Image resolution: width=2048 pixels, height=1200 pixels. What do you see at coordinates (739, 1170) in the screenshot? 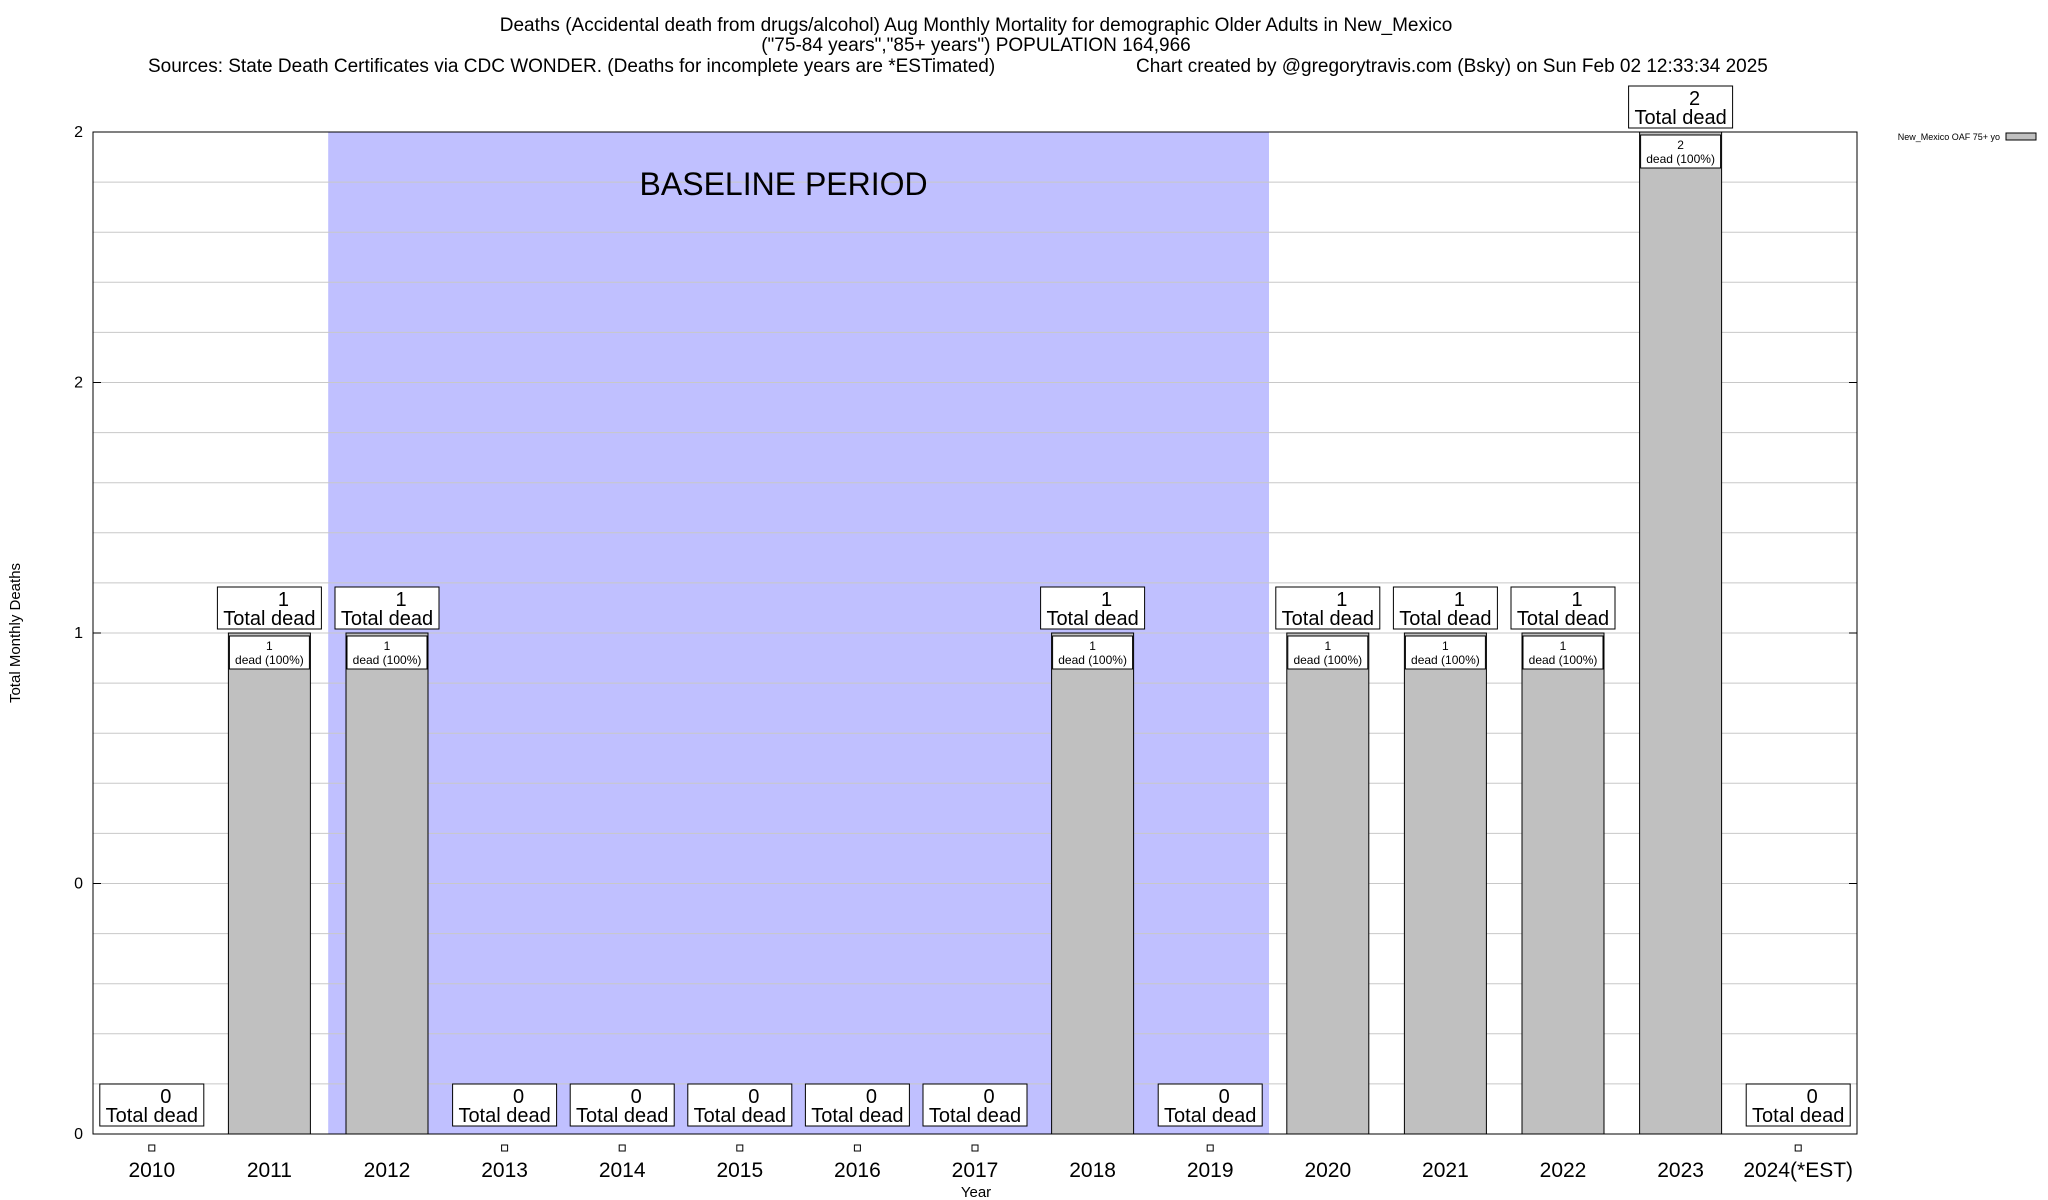
I see `x-tick-label: 2015` at bounding box center [739, 1170].